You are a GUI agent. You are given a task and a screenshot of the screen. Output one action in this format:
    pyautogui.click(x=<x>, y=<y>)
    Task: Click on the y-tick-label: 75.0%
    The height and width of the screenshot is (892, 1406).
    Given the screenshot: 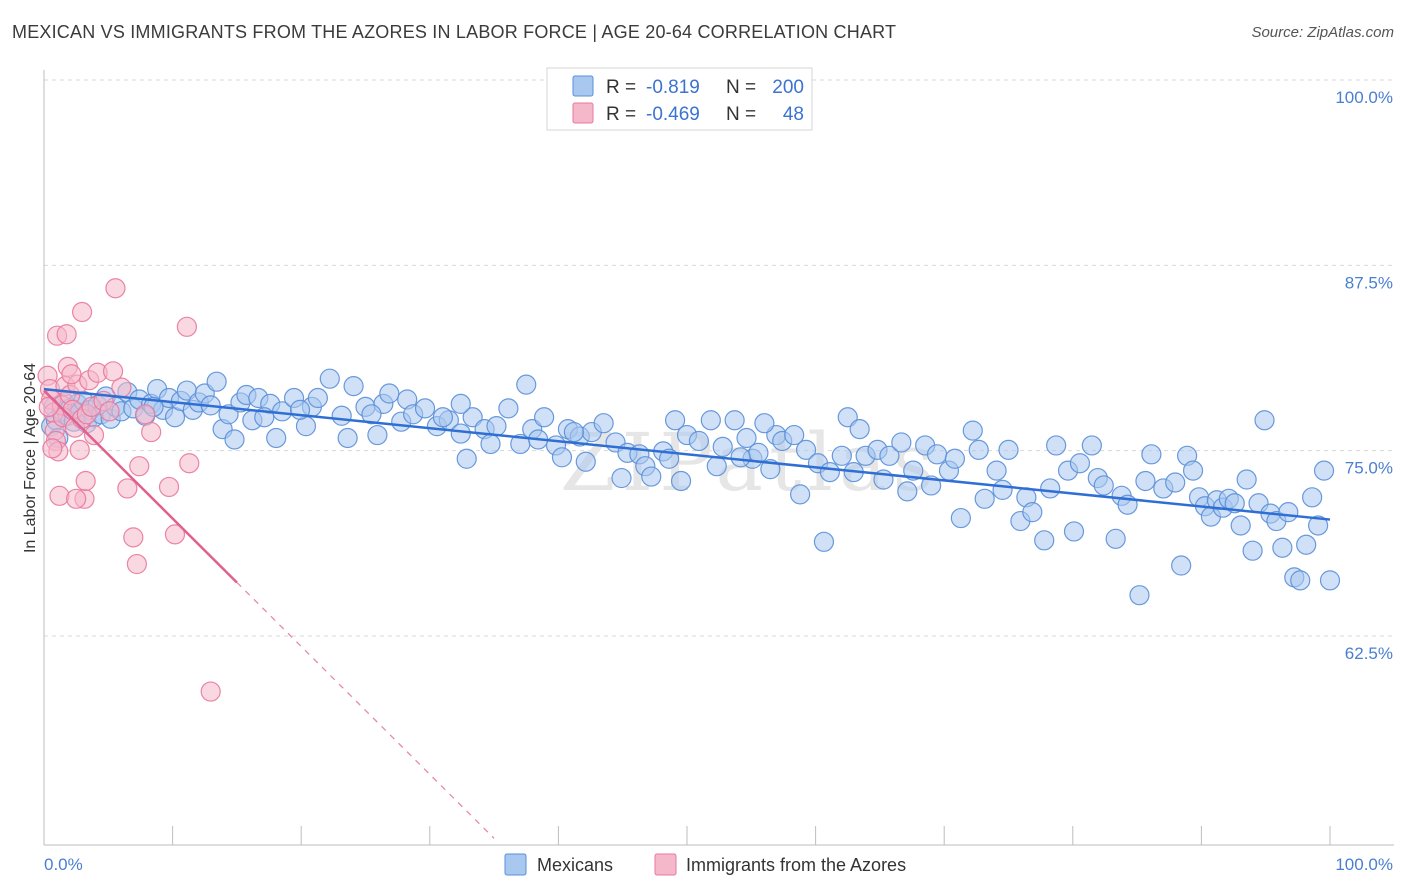 What is the action you would take?
    pyautogui.click(x=1369, y=468)
    